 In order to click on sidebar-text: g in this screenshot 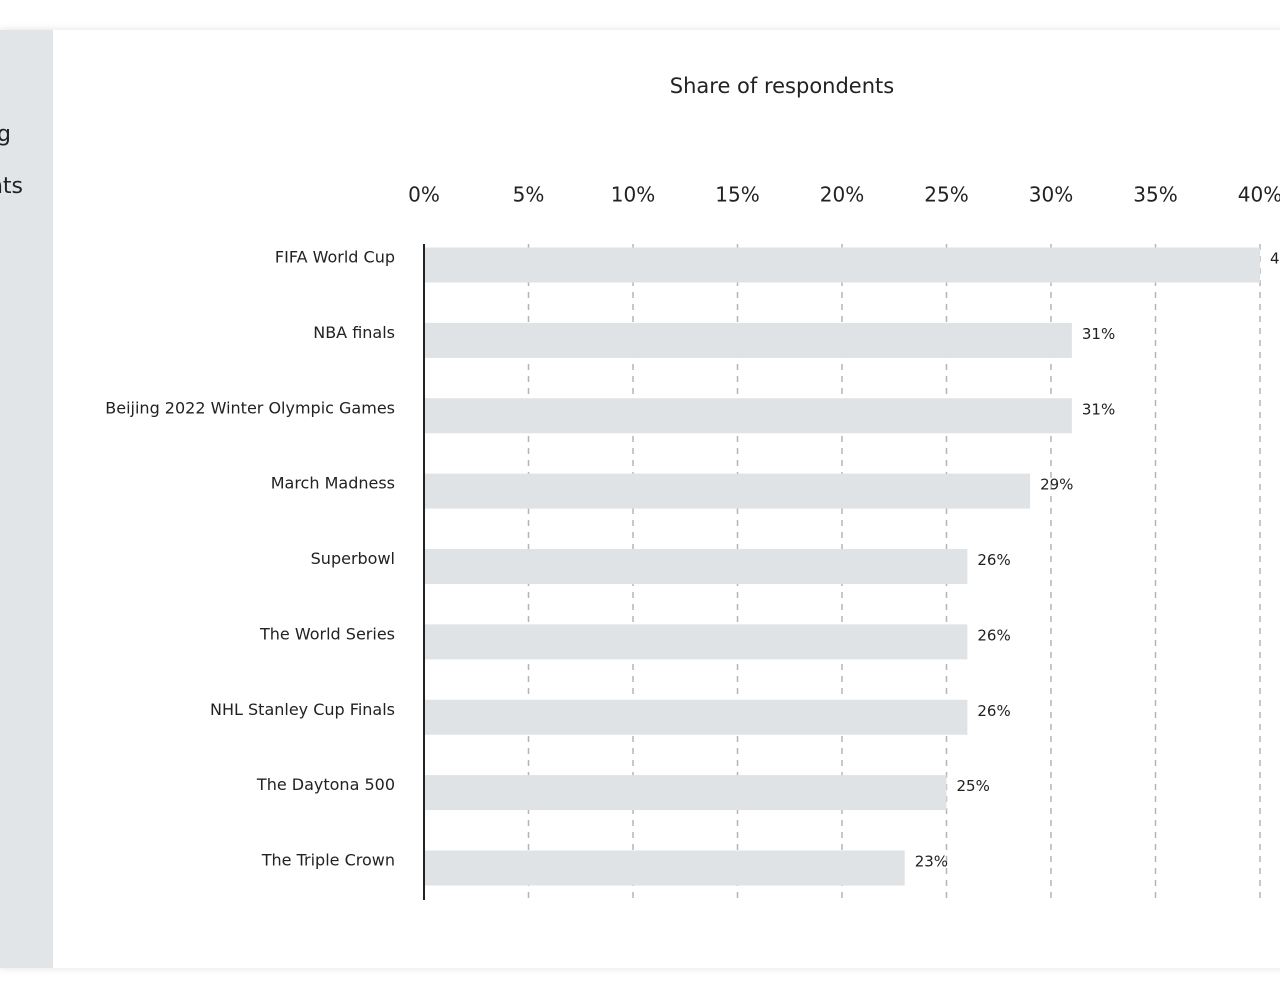, I will do `click(5, 134)`.